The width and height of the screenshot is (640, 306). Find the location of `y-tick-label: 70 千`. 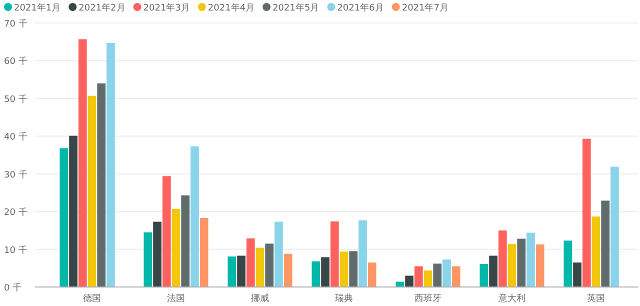

y-tick-label: 70 千 is located at coordinates (16, 24).